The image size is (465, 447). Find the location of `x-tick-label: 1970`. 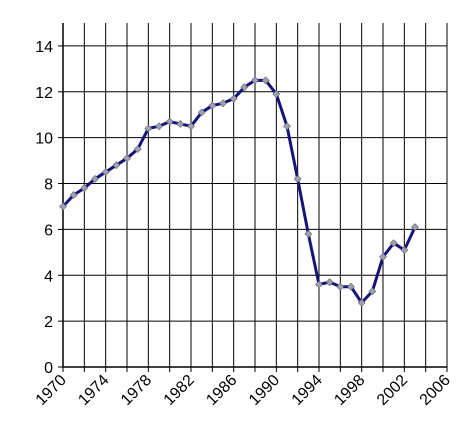

x-tick-label: 1970 is located at coordinates (51, 390).